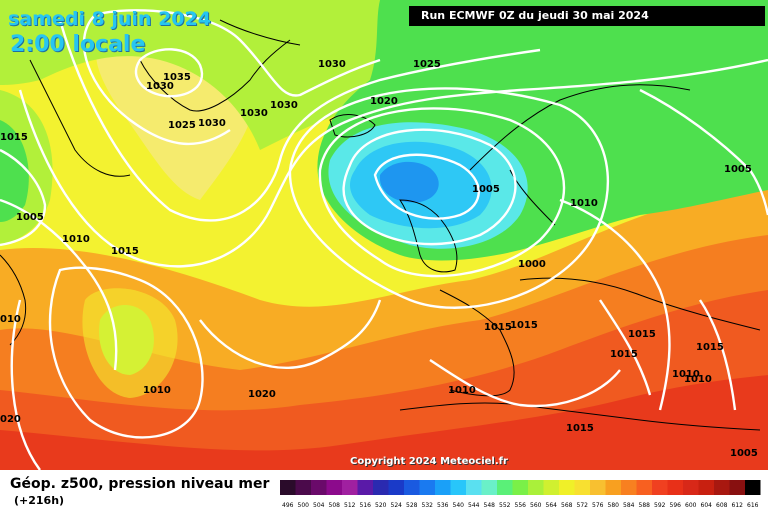  Describe the element at coordinates (39, 500) in the screenshot. I see `lead-time: (+216h)` at that location.